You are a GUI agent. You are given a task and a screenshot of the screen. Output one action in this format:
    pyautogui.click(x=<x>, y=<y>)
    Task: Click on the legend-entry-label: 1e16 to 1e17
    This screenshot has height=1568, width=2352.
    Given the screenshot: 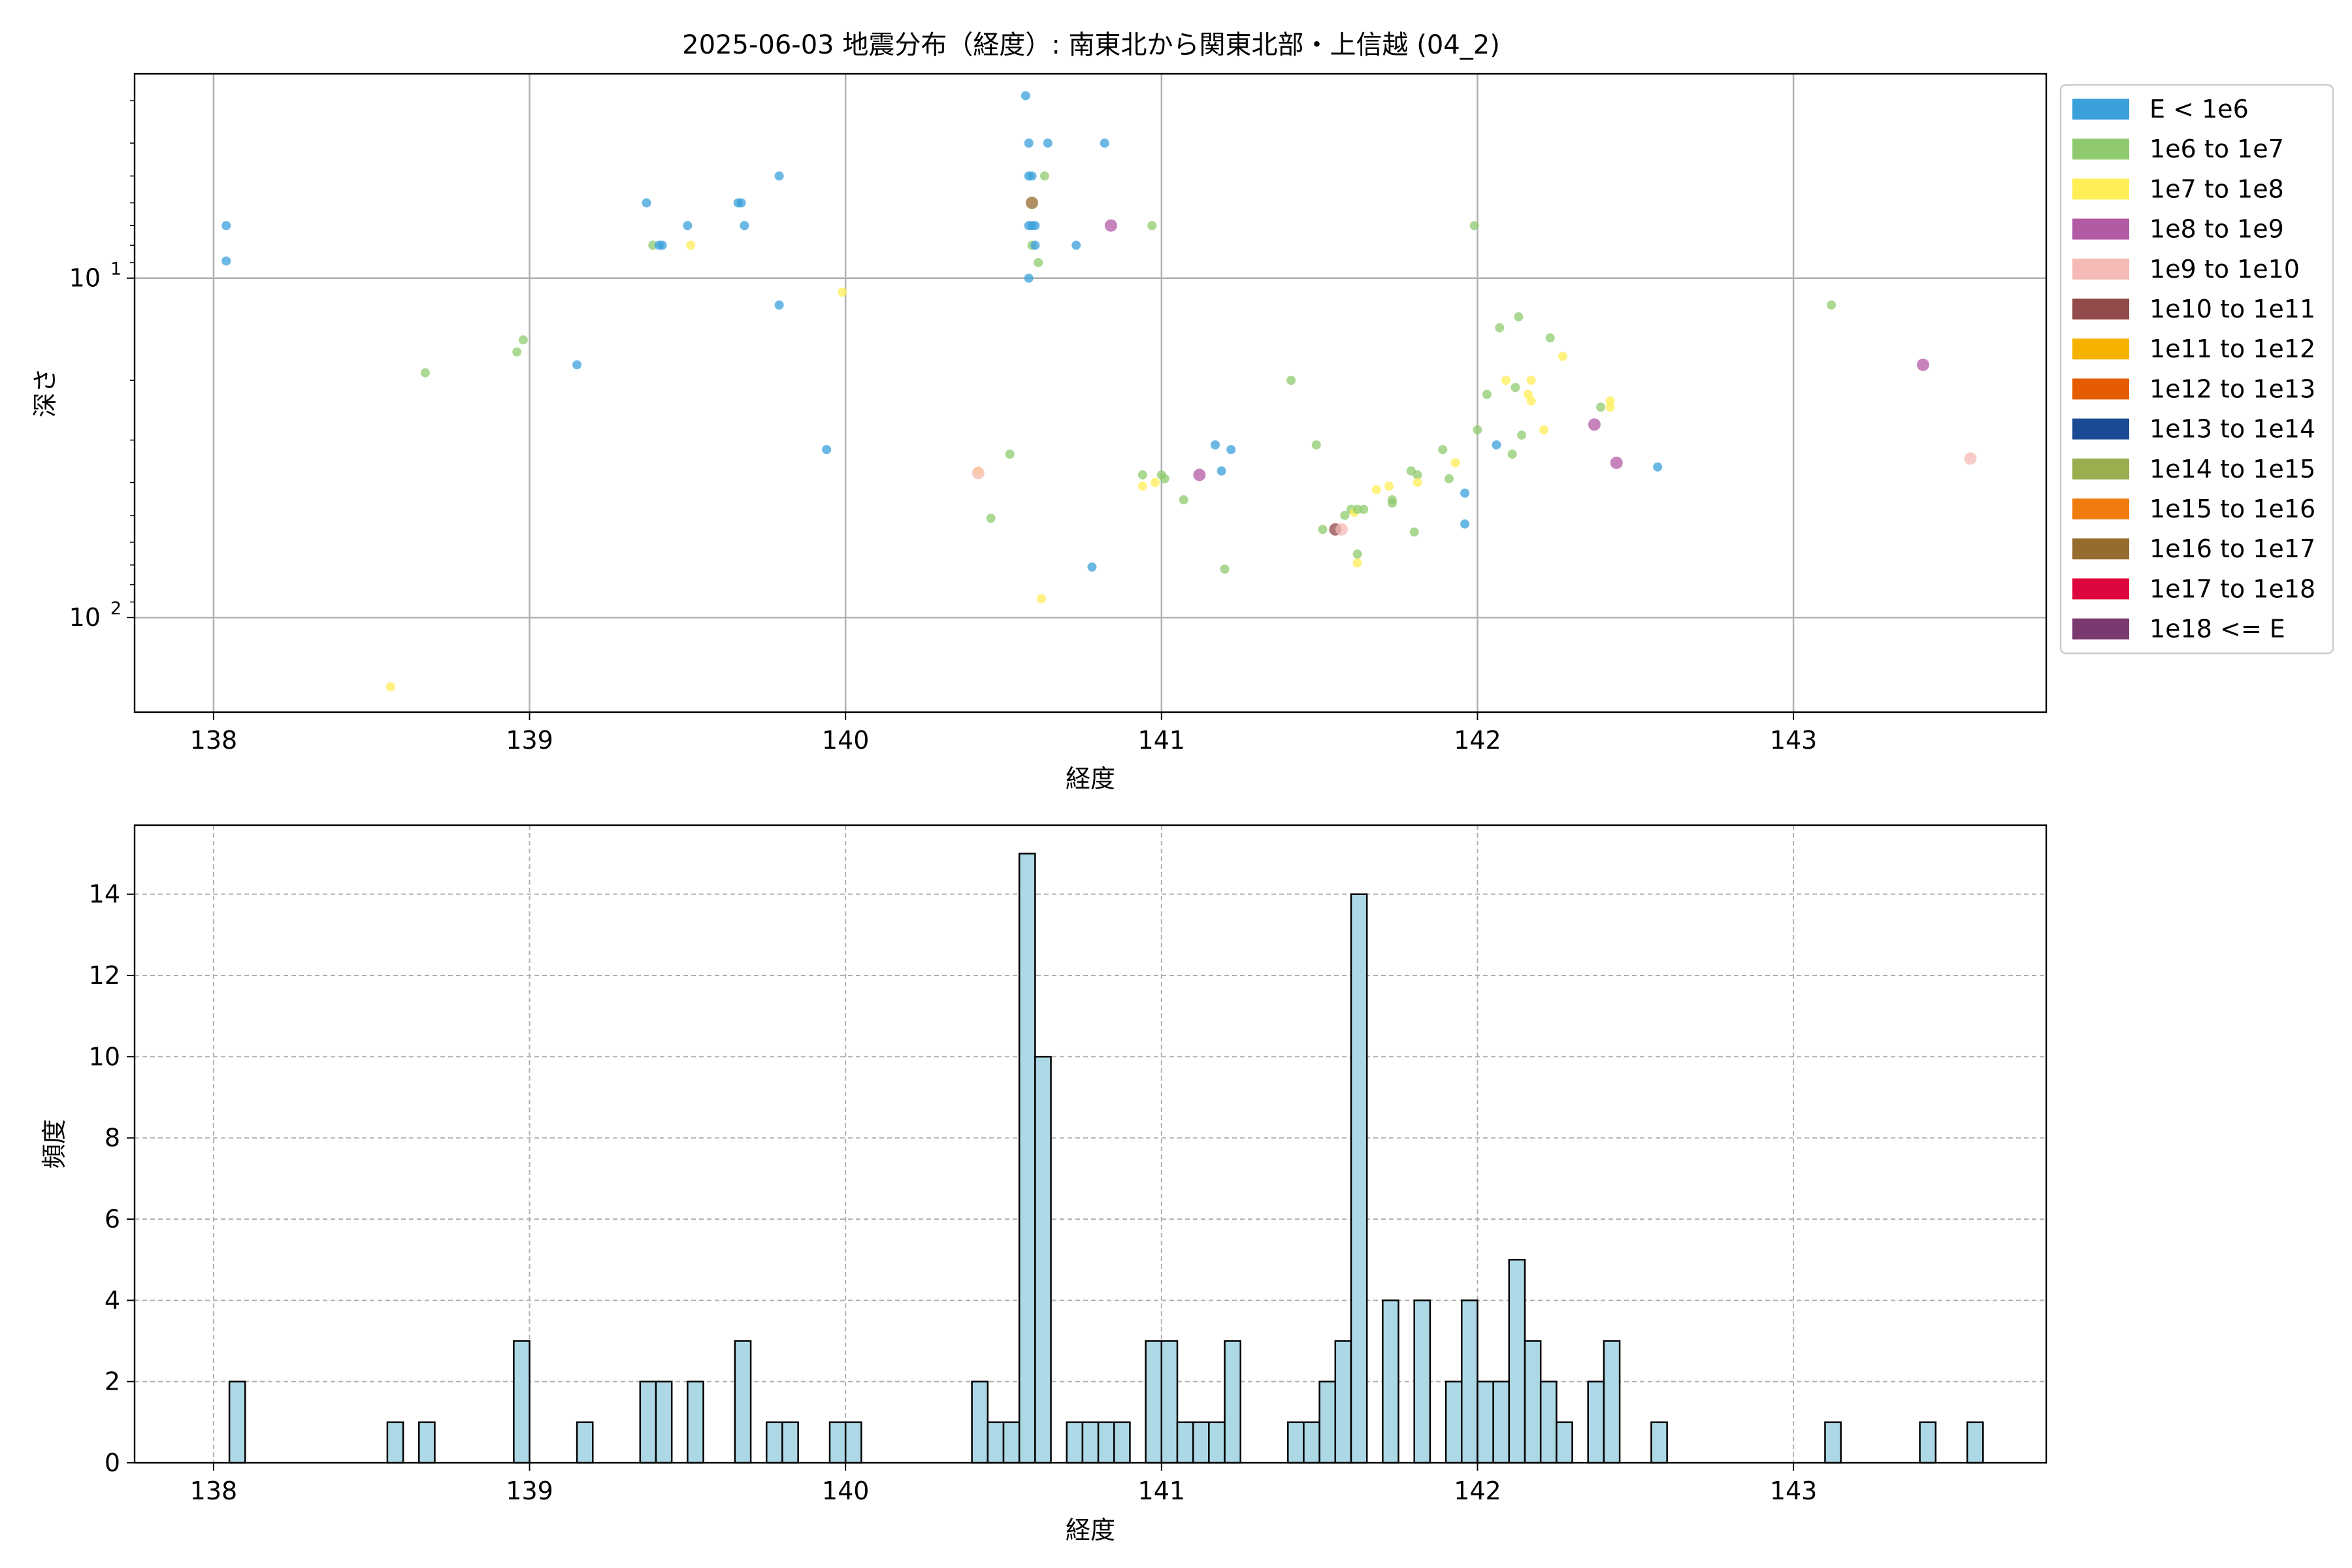 What is the action you would take?
    pyautogui.click(x=2232, y=548)
    